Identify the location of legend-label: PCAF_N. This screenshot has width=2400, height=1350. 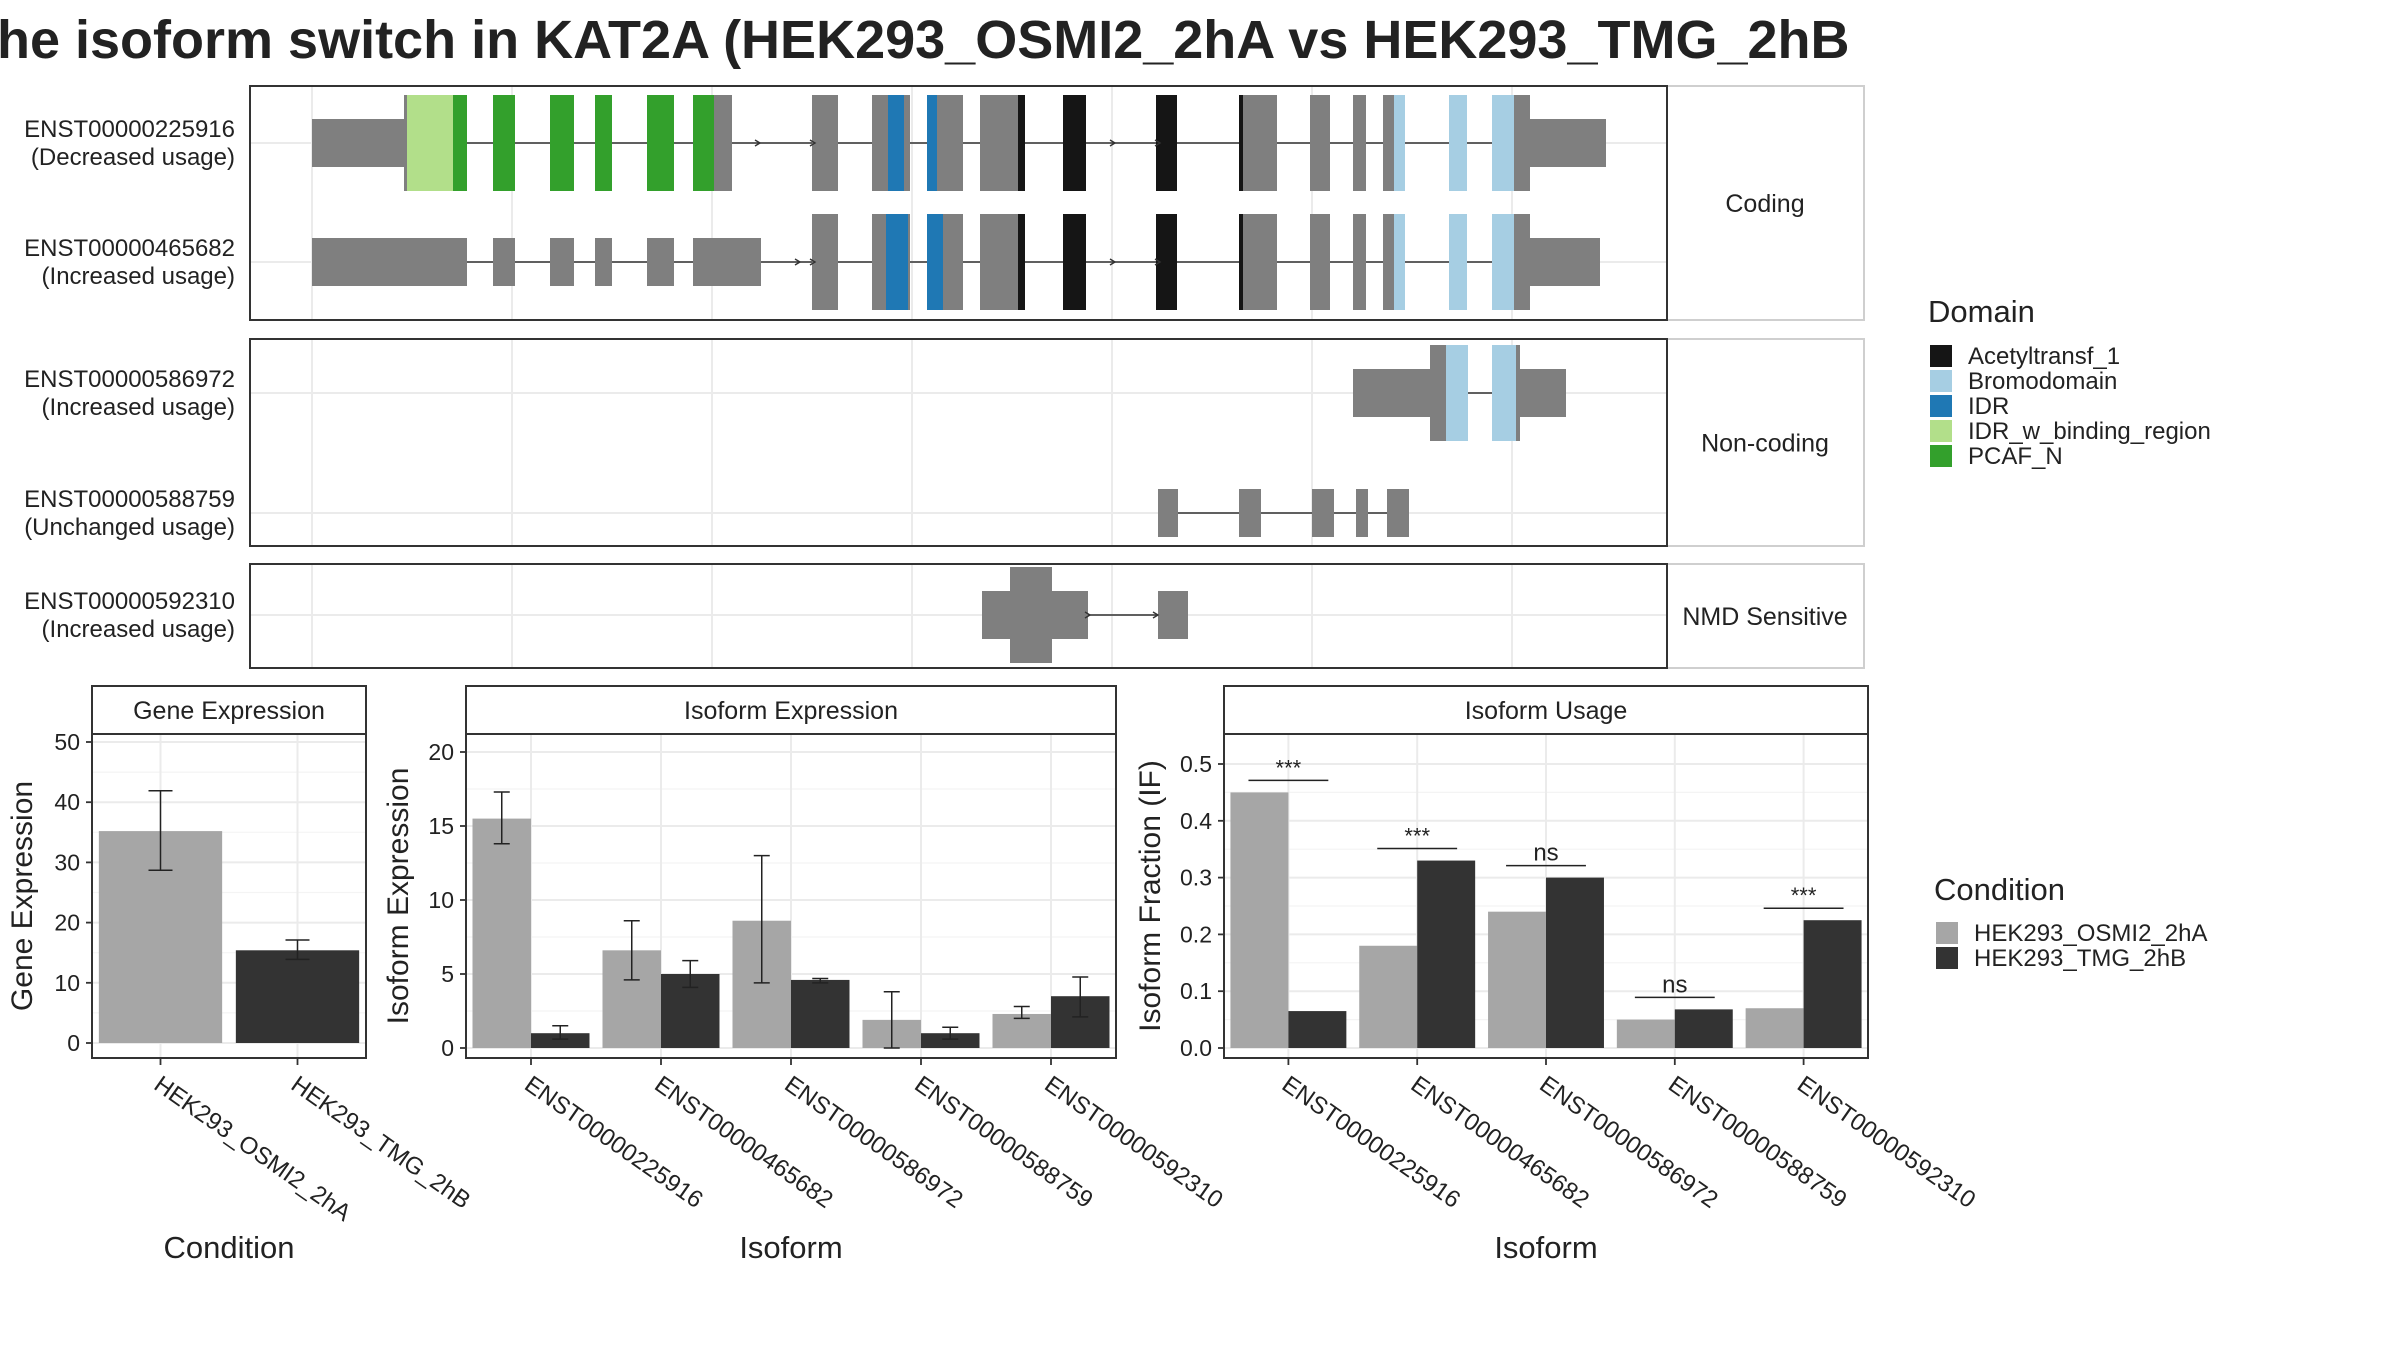
(2015, 456).